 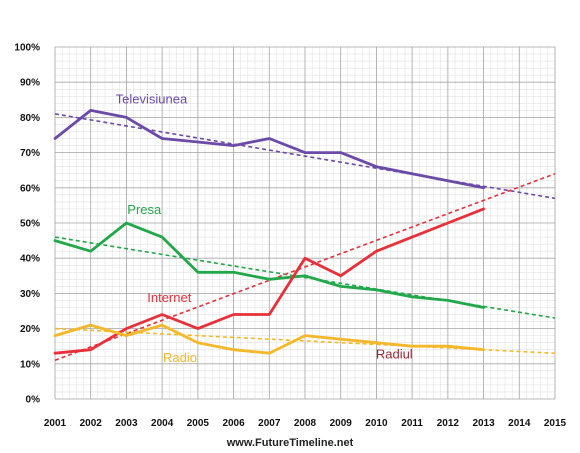 I want to click on y-tick-label: 70%, so click(x=30, y=153).